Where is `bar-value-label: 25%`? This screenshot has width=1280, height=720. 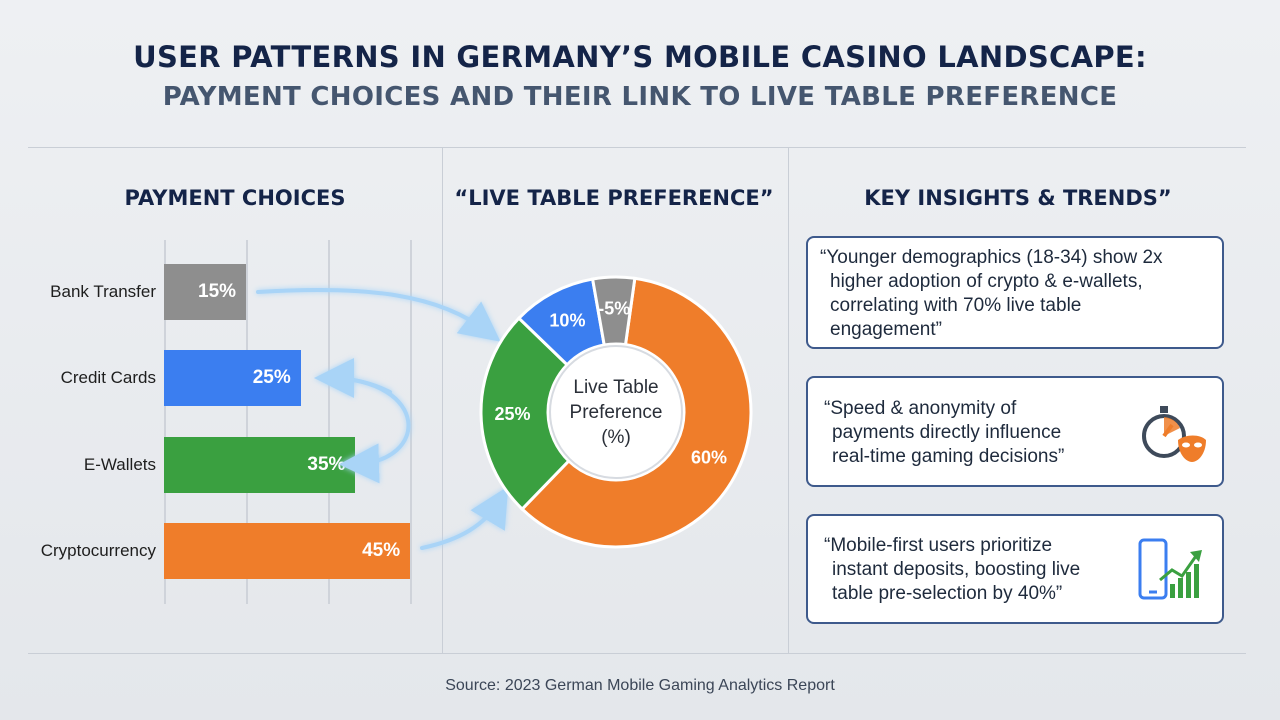
bar-value-label: 25% is located at coordinates (271, 377).